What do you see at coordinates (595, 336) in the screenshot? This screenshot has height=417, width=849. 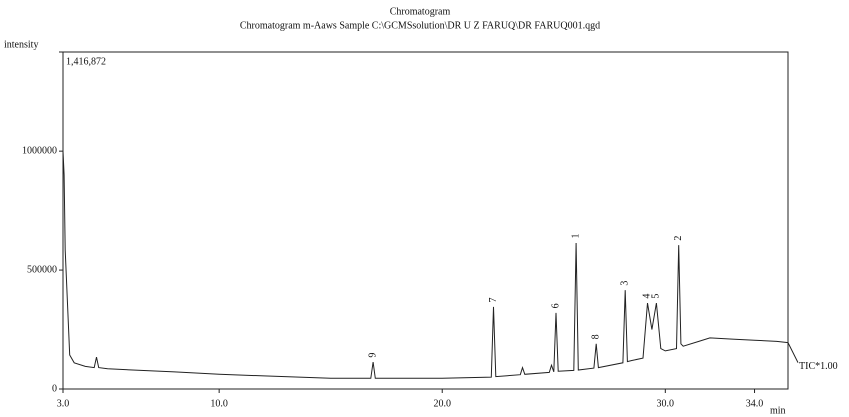 I see `peak-label: 8` at bounding box center [595, 336].